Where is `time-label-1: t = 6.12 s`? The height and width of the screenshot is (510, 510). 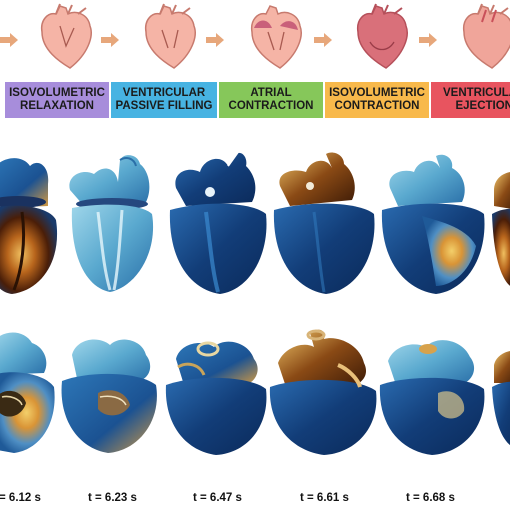 time-label-1: t = 6.12 s is located at coordinates (20, 498).